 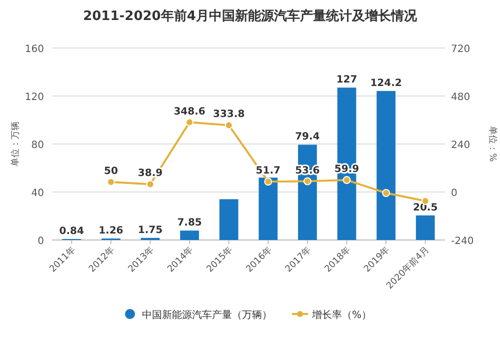 I want to click on data-label: 124.2, so click(x=386, y=83).